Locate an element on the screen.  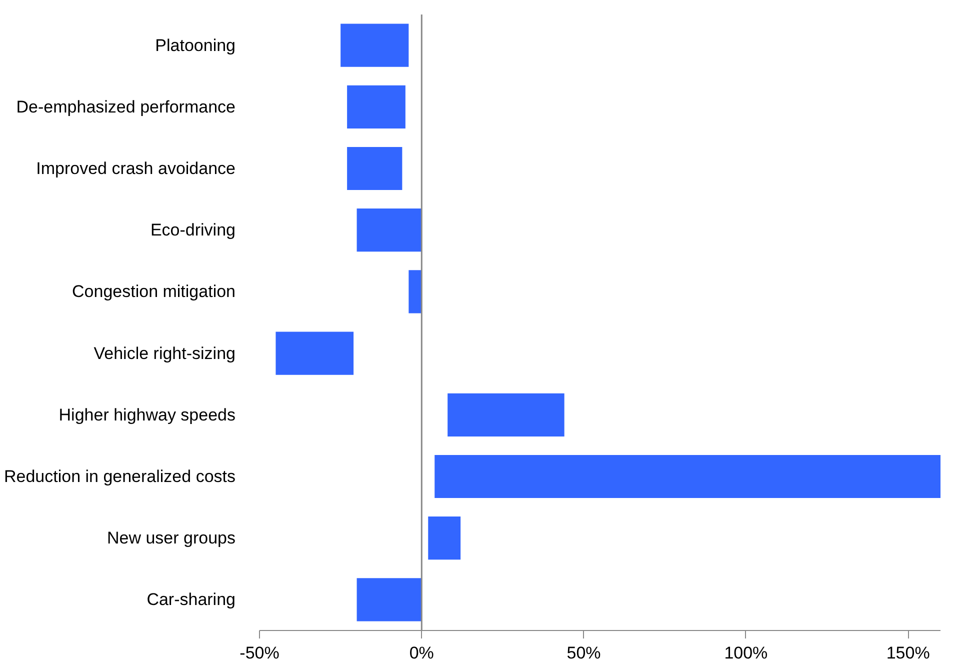
y-tick-label: Vehicle right-sizing is located at coordinates (165, 353).